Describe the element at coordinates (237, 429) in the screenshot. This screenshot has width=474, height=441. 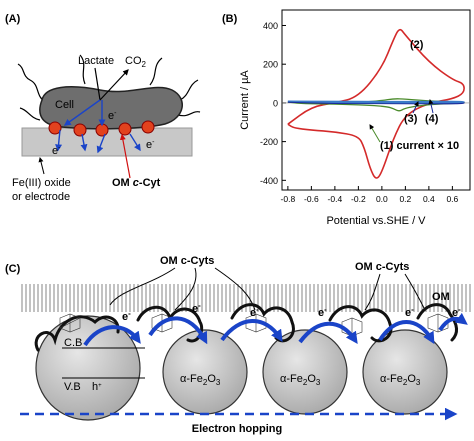
I see `electron-hopping-label: Electron hopping` at that location.